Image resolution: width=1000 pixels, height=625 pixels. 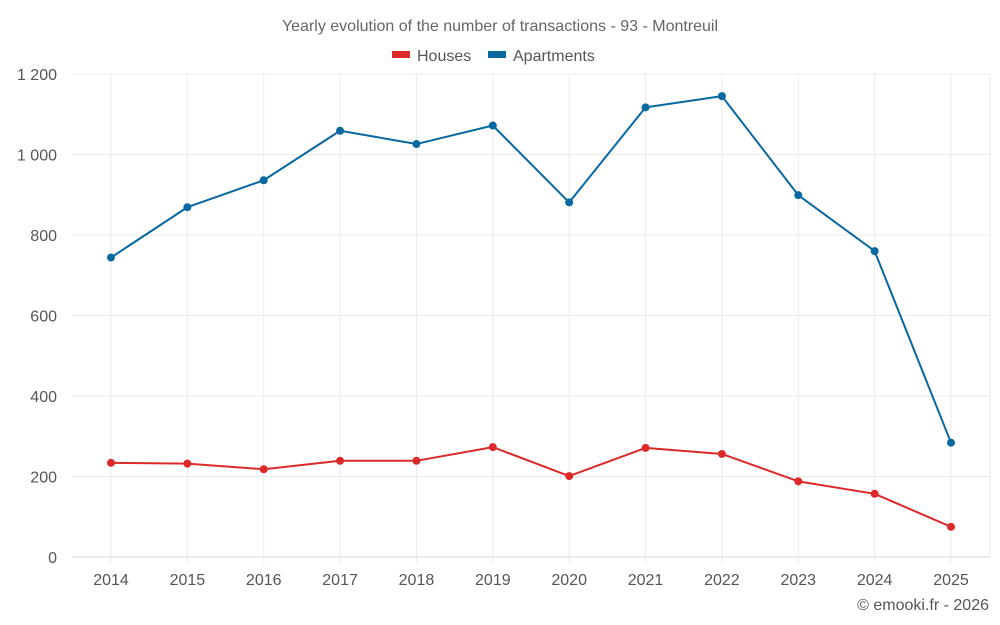 What do you see at coordinates (875, 580) in the screenshot?
I see `x-tick-label: 2024` at bounding box center [875, 580].